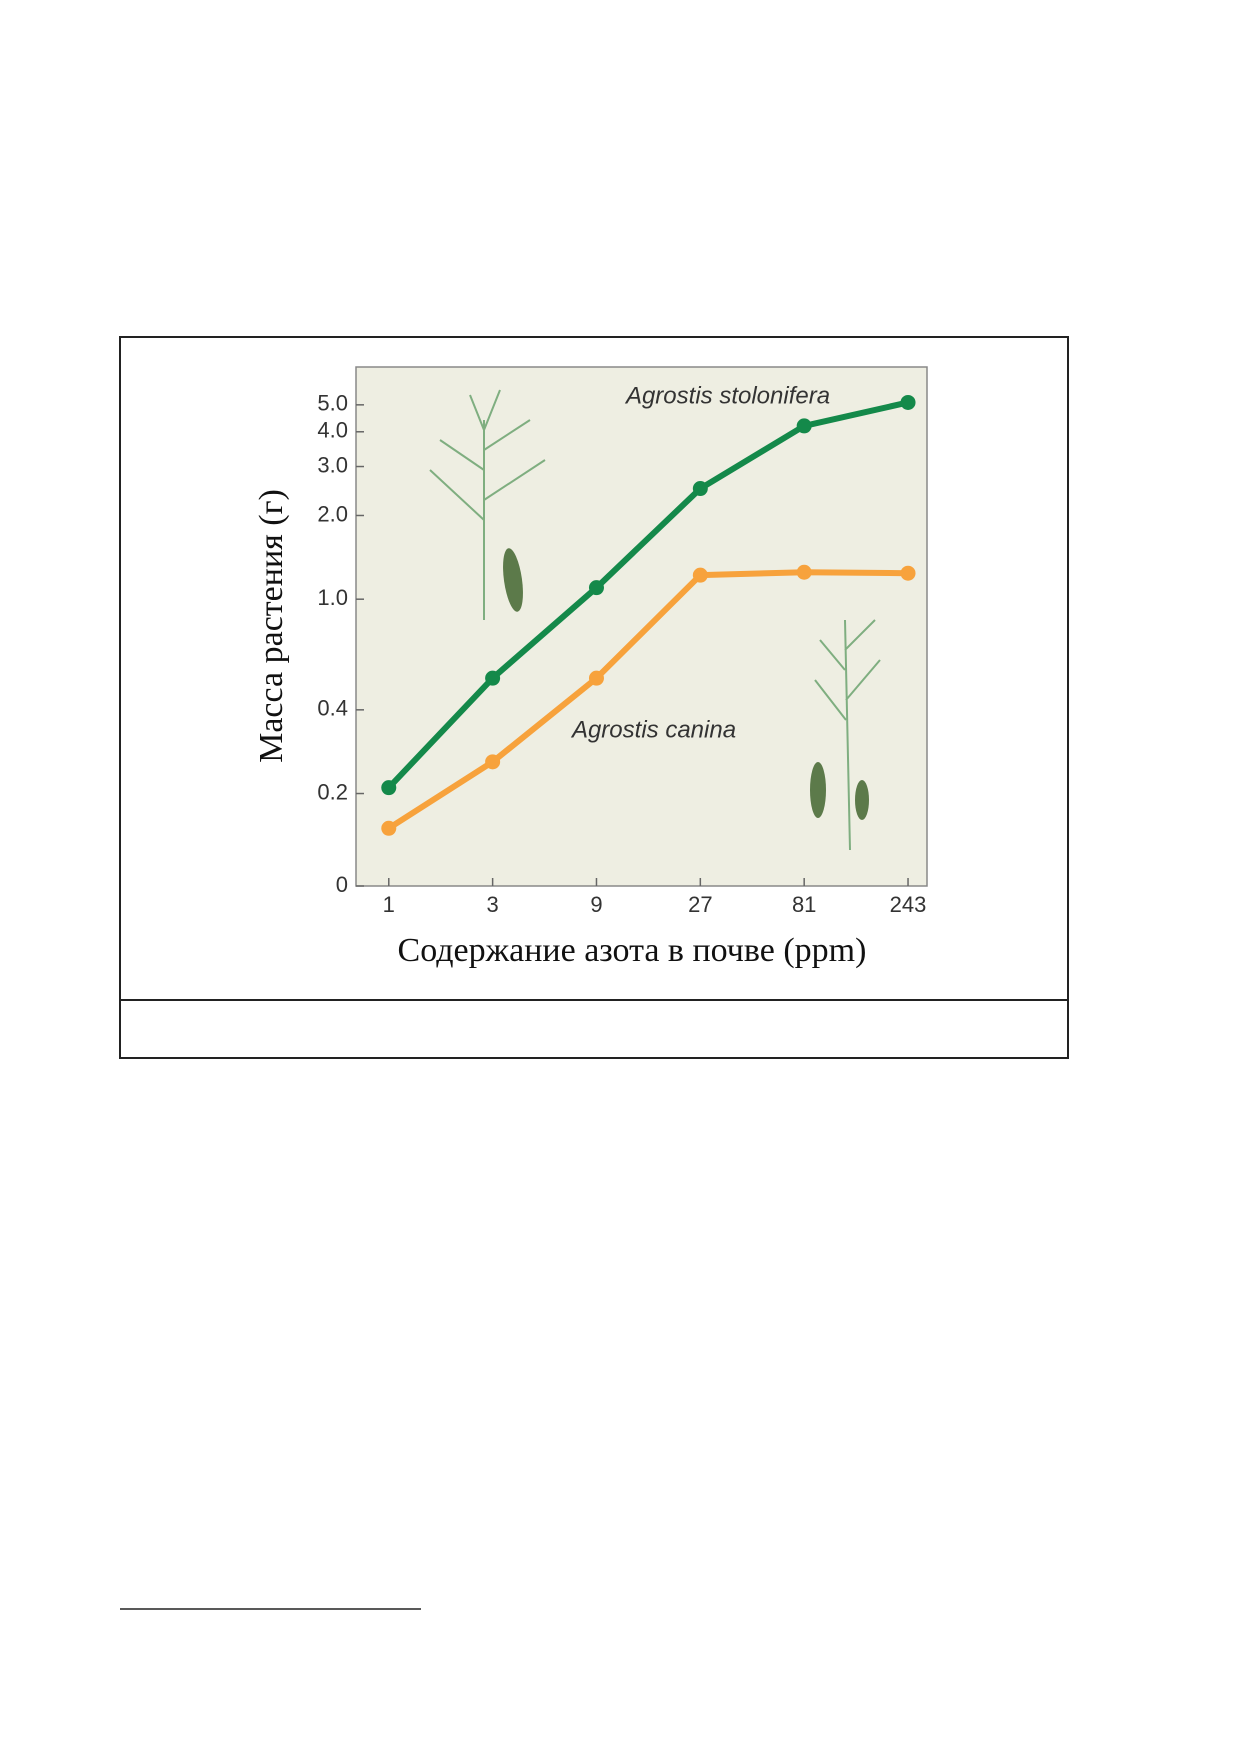  What do you see at coordinates (342, 884) in the screenshot?
I see `y-tick-label: 0` at bounding box center [342, 884].